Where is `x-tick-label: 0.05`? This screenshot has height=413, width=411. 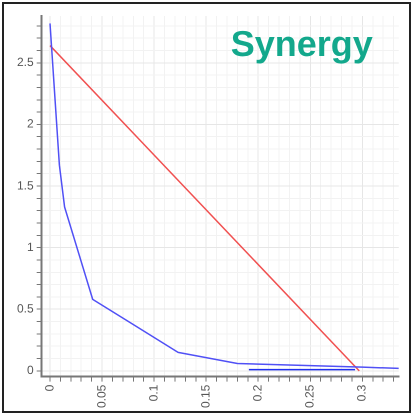
x-tick-label: 0.05 is located at coordinates (101, 396).